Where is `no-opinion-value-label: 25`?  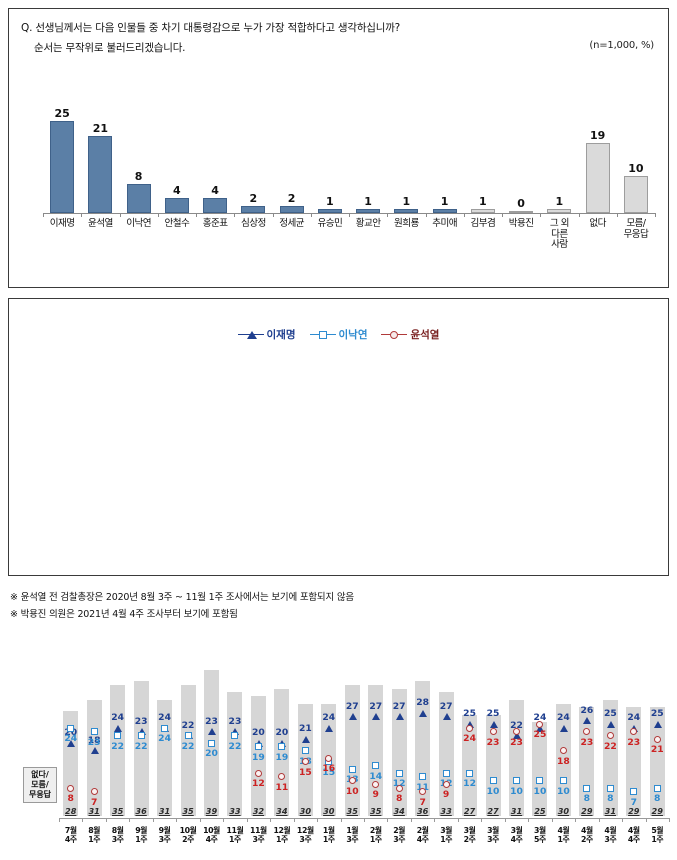 no-opinion-value-label: 25 is located at coordinates (540, 811).